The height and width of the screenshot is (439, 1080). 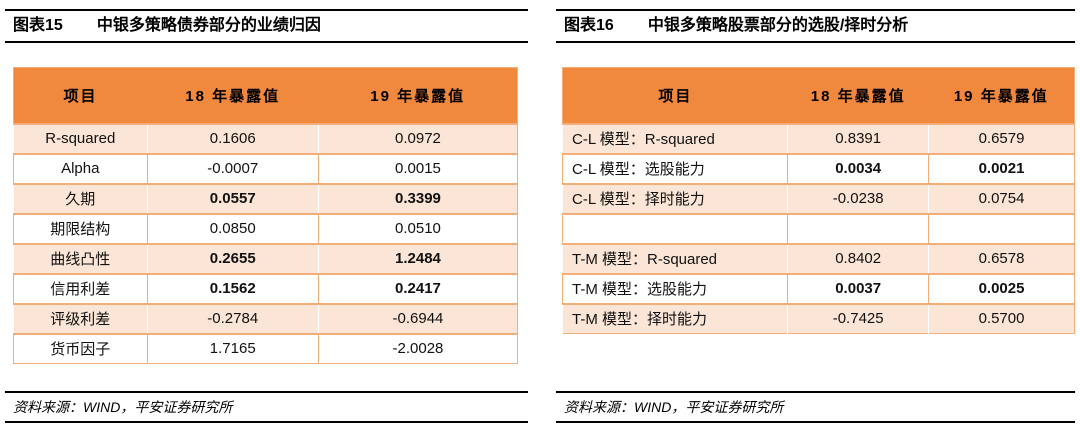 I want to click on row-label: R-squared, so click(x=80, y=138).